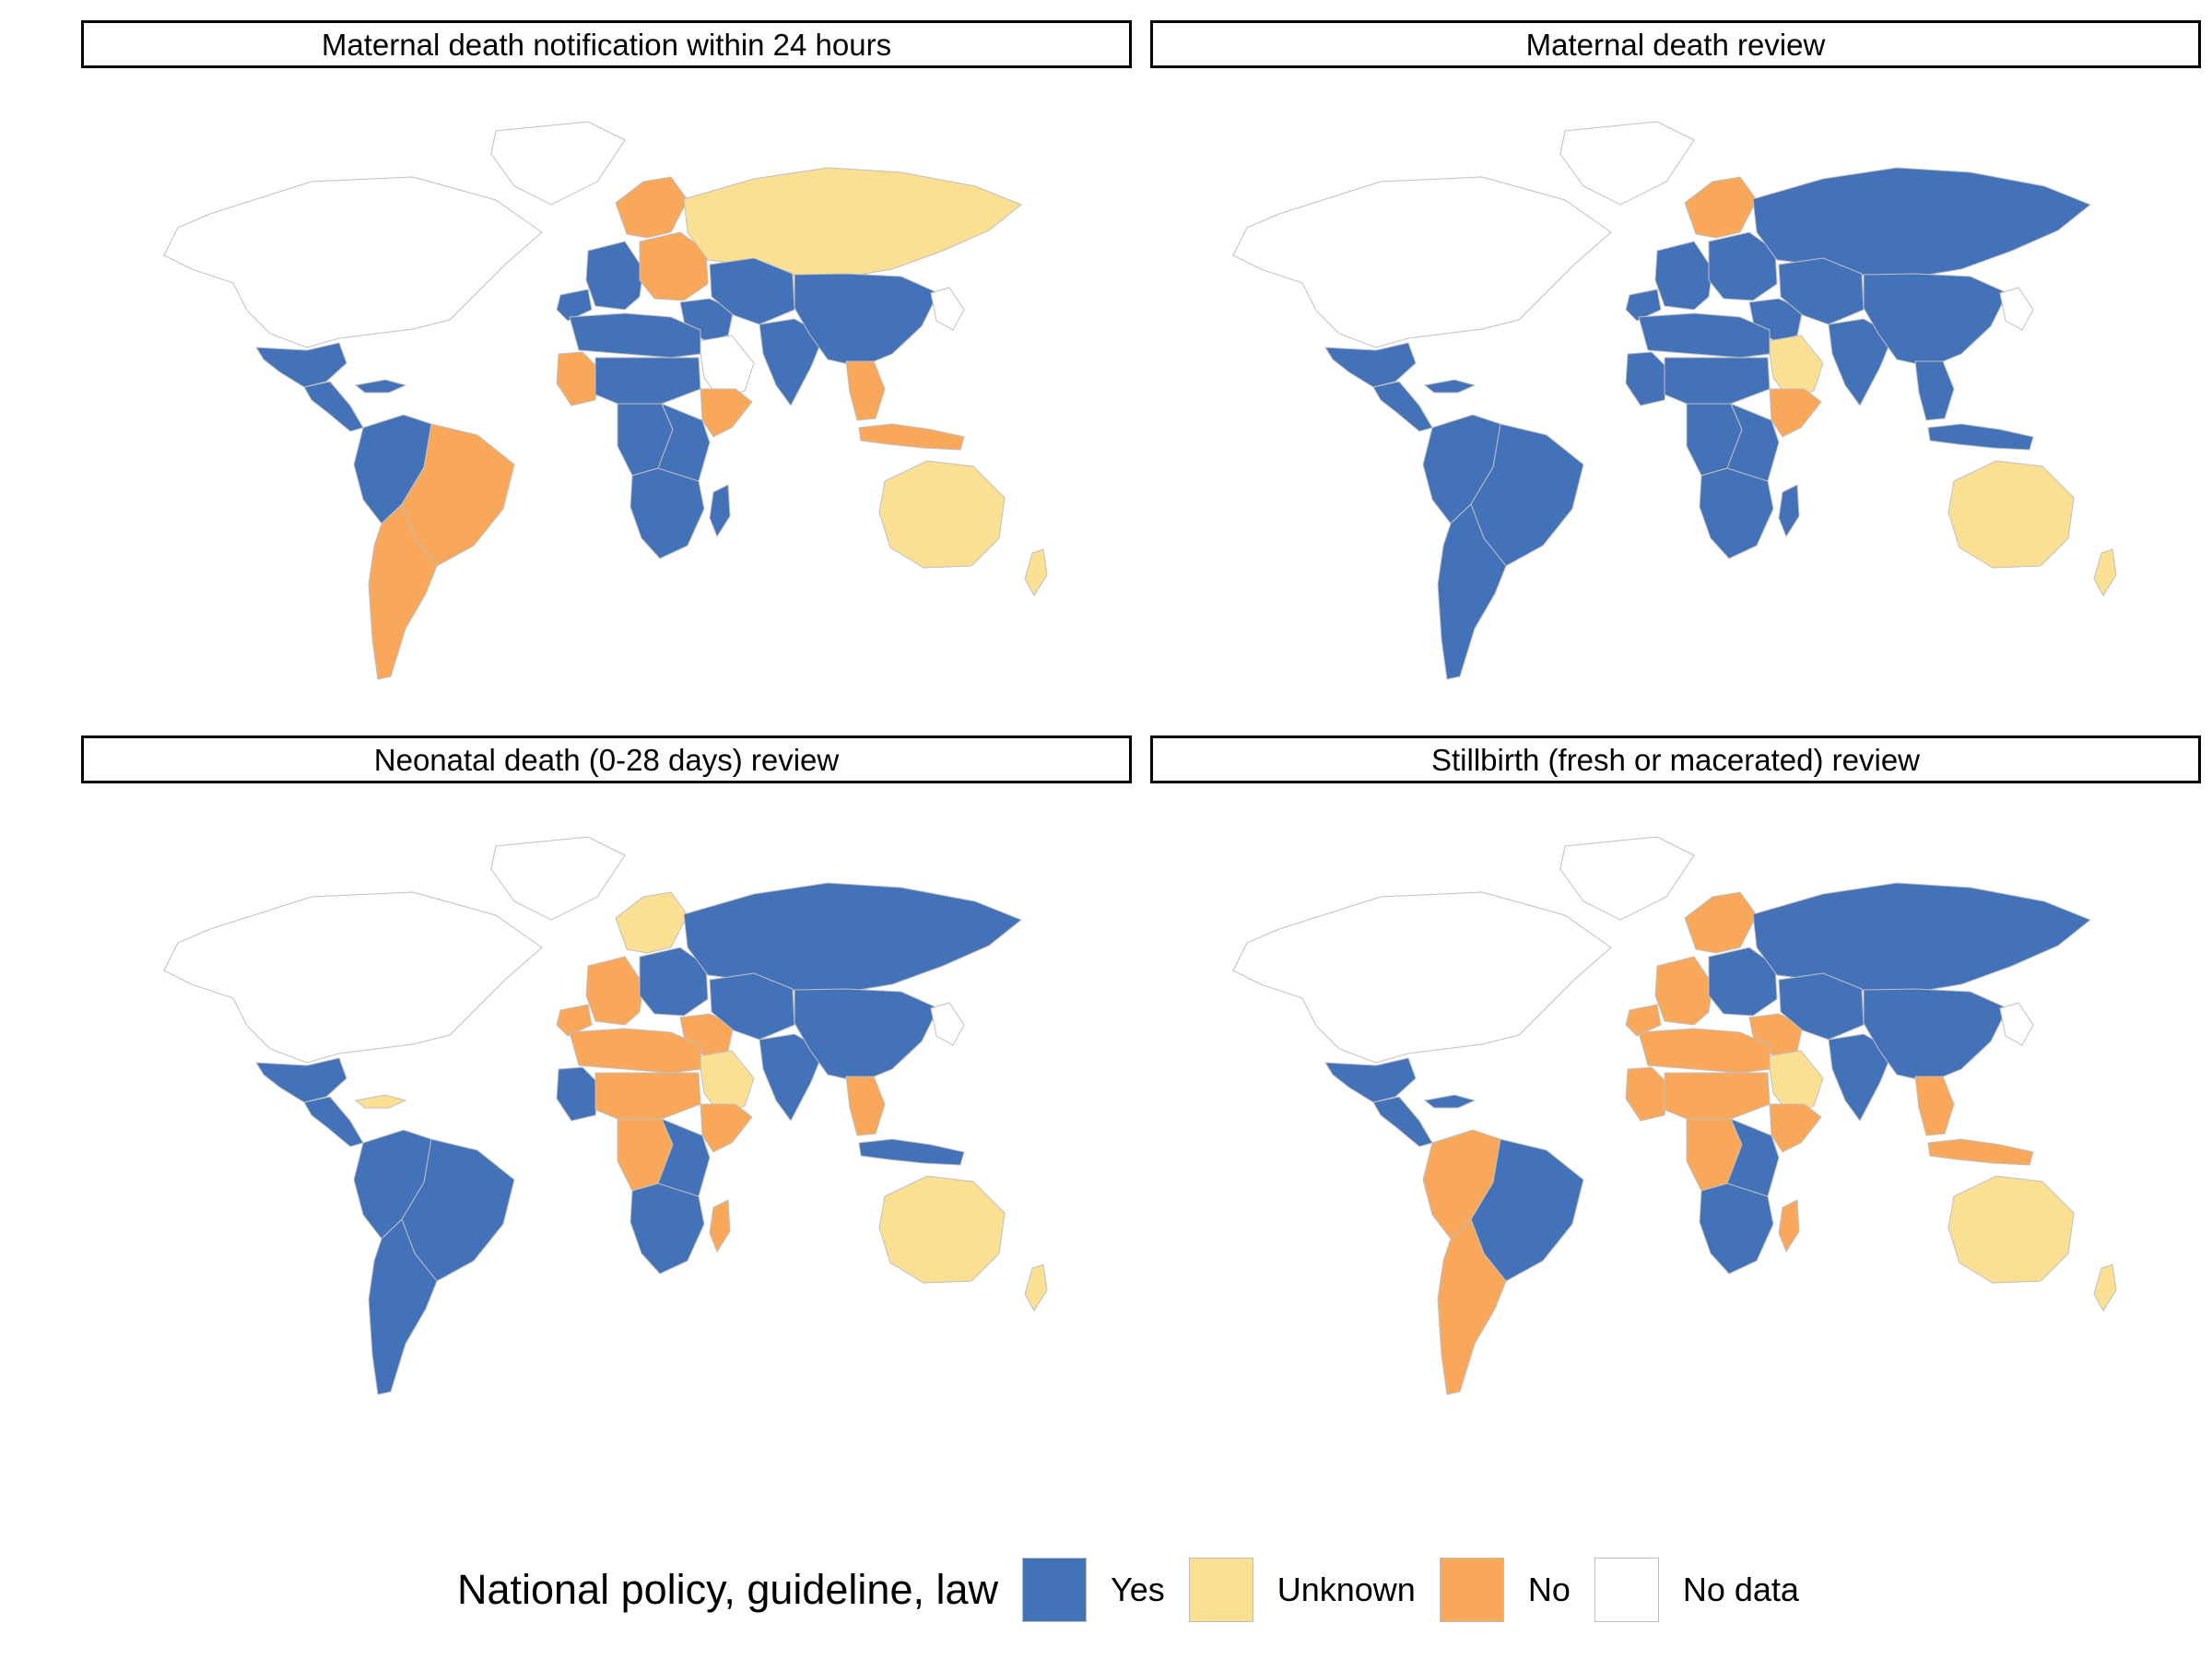  What do you see at coordinates (1346, 1589) in the screenshot?
I see `legend-label-unknown: Unknown` at bounding box center [1346, 1589].